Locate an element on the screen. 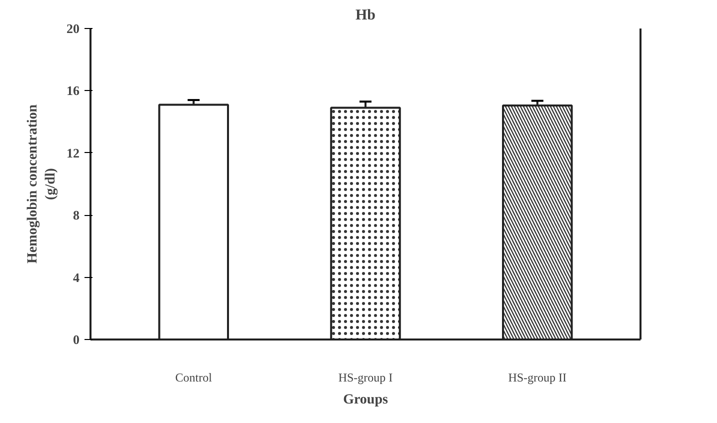  y-tick-label: 16 is located at coordinates (73, 90).